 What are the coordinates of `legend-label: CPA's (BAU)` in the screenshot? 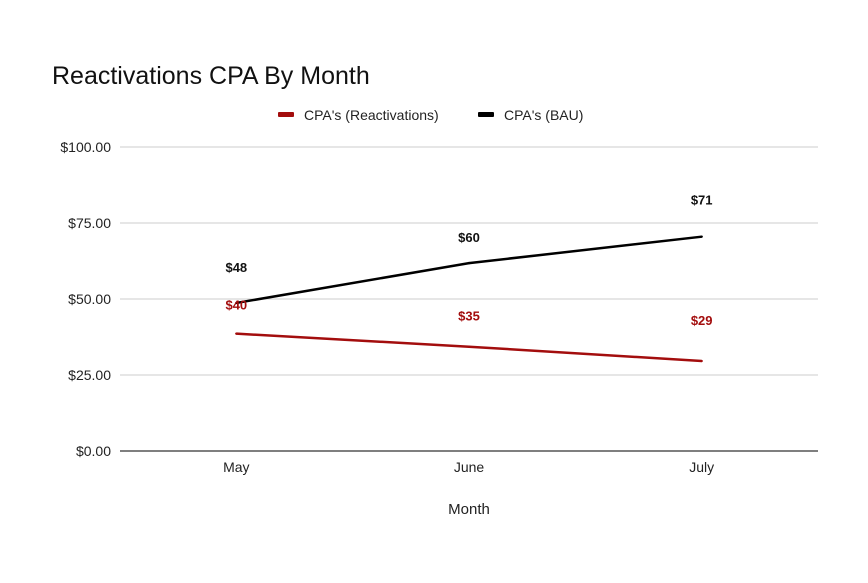 It's located at (543, 115).